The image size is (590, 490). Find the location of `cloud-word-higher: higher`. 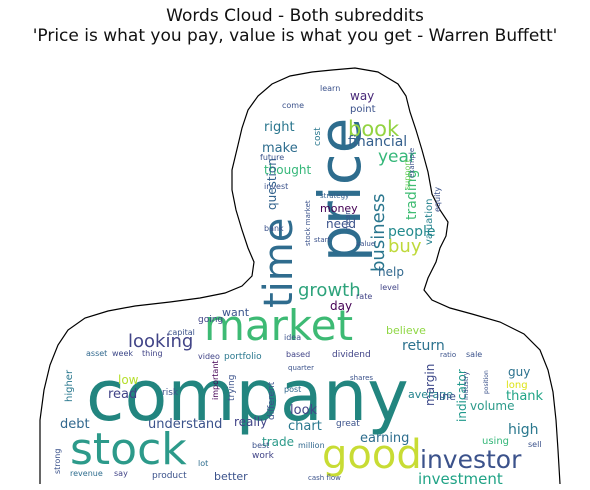

cloud-word-higher: higher is located at coordinates (69, 385).